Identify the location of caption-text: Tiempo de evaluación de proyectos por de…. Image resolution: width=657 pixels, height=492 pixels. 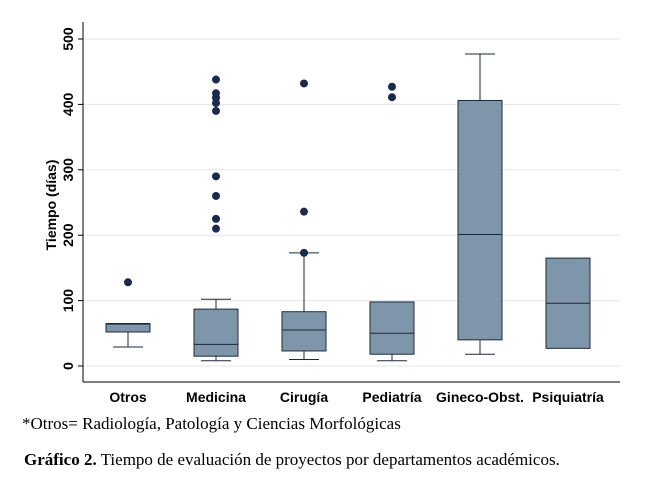
(328, 459).